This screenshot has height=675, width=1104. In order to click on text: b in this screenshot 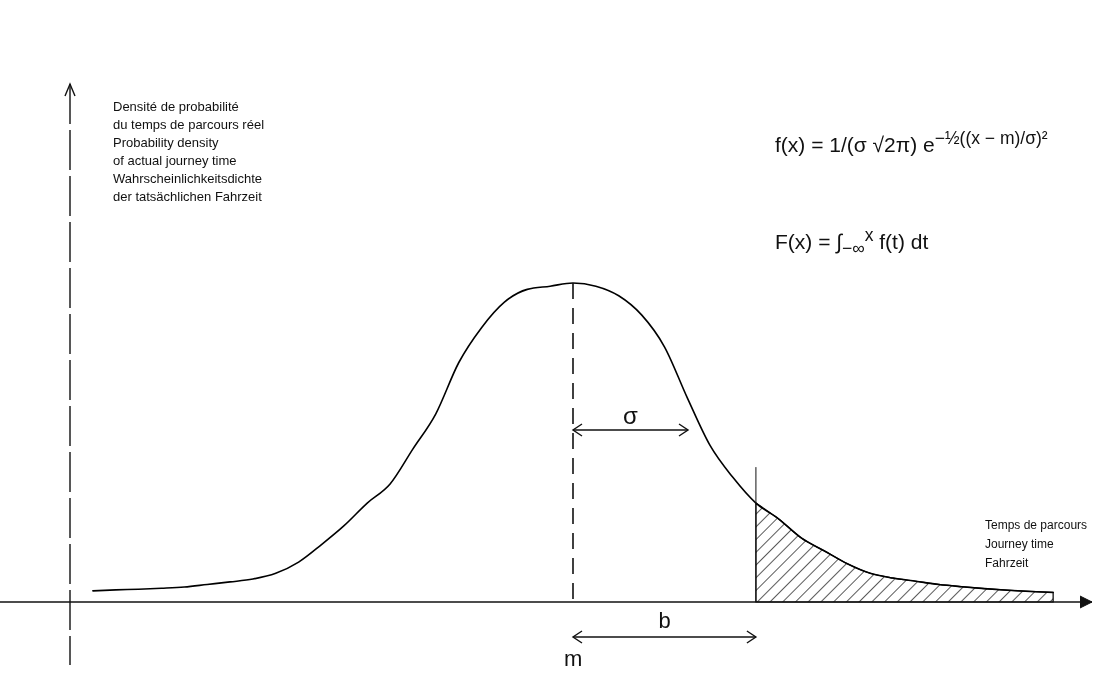, I will do `click(664, 621)`.